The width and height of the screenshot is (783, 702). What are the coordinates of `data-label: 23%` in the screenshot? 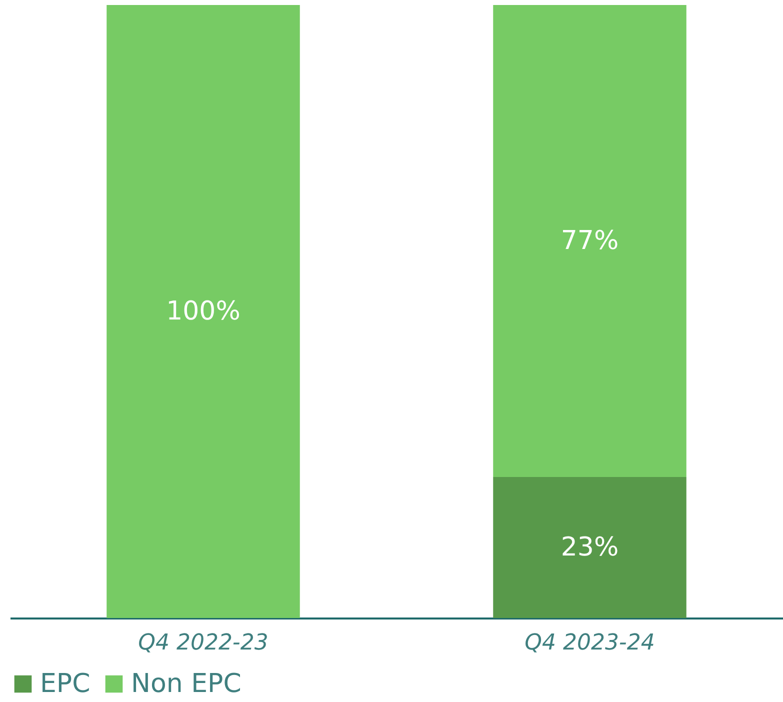 It's located at (589, 547).